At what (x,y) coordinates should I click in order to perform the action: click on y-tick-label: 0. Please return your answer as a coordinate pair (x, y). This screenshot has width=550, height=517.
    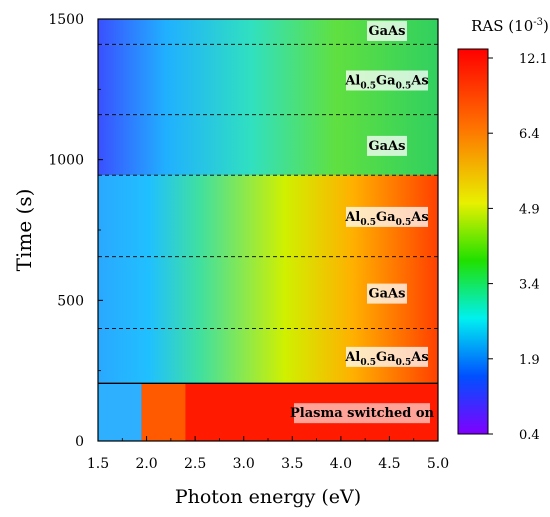
    Looking at the image, I should click on (79, 442).